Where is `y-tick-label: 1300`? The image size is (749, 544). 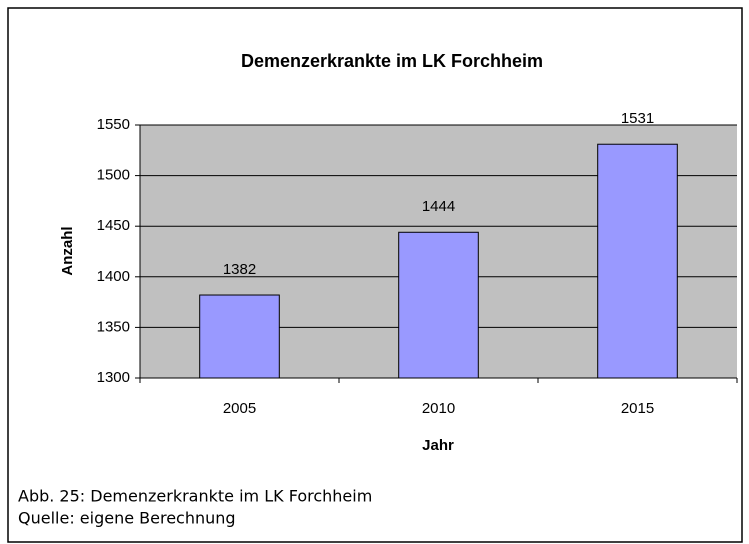
y-tick-label: 1300 is located at coordinates (113, 377).